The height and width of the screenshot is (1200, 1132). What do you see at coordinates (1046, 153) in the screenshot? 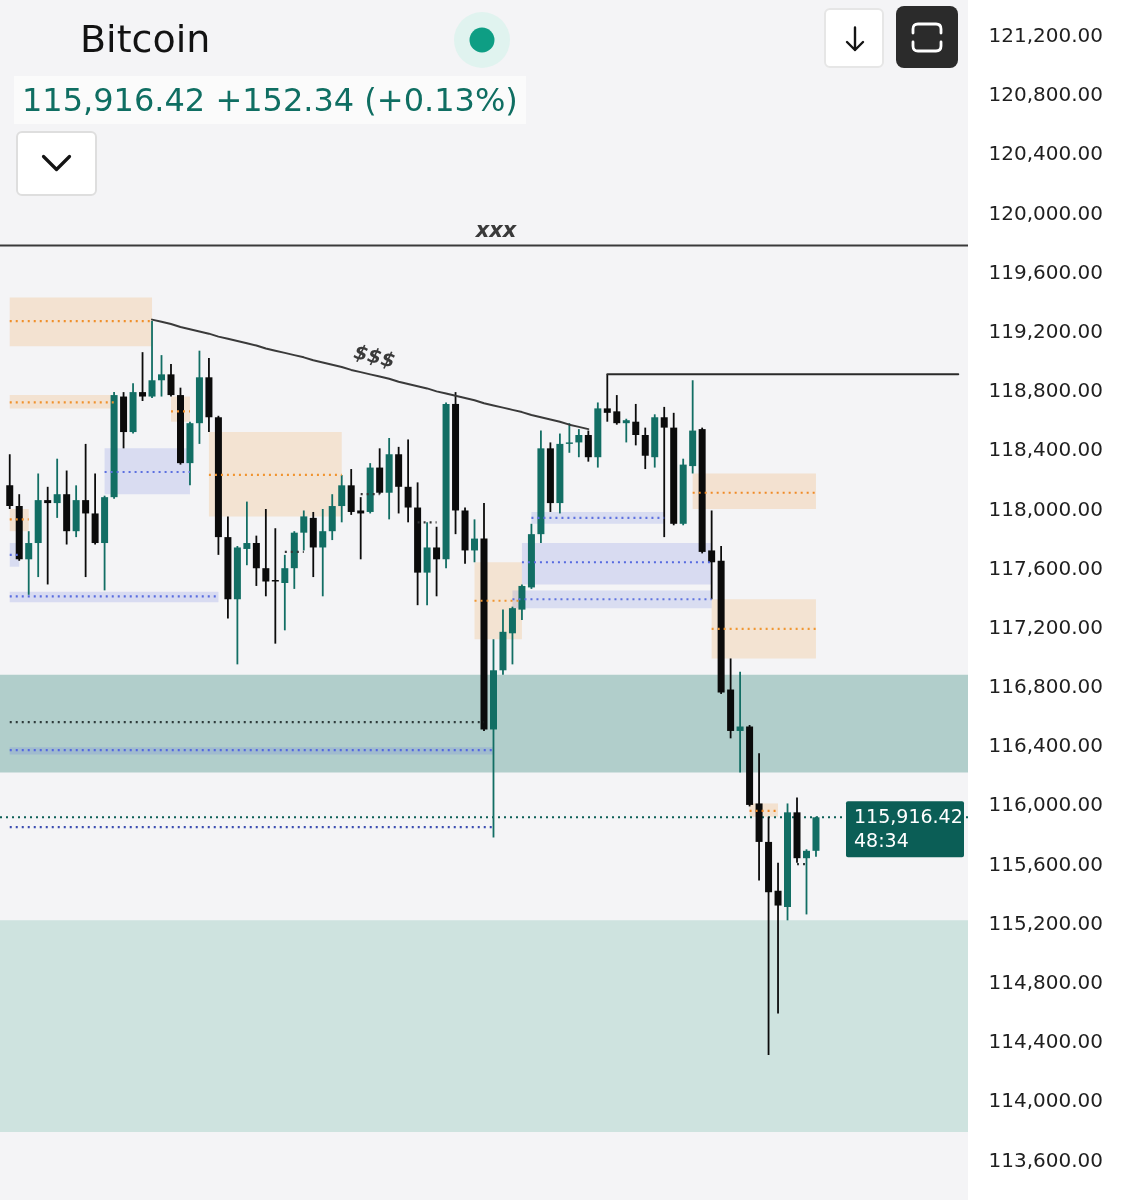
I see `y-tick-label: 120,400.00` at bounding box center [1046, 153].